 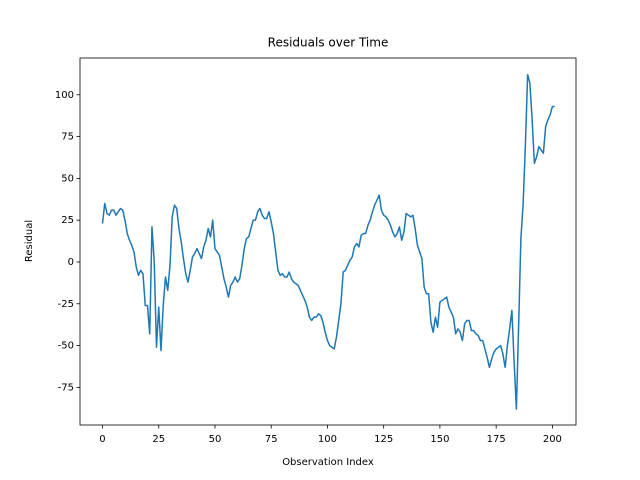 I want to click on y-tick-label: -25, so click(x=66, y=304).